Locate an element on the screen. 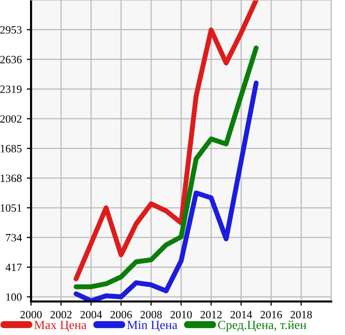 The height and width of the screenshot is (335, 345). x-tick-label: 2000 is located at coordinates (31, 314).